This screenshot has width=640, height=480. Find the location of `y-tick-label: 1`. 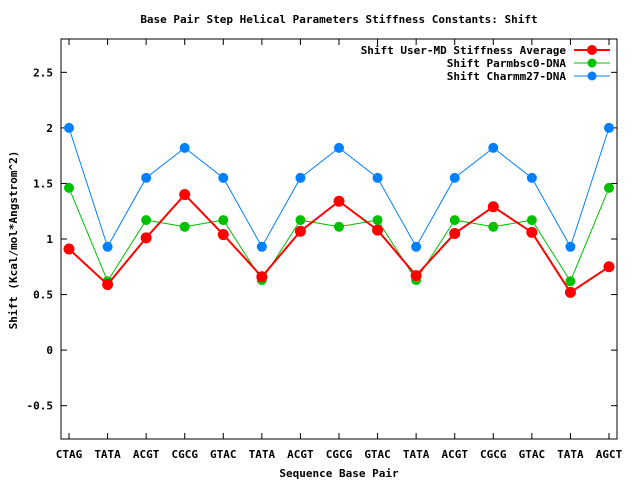

y-tick-label: 1 is located at coordinates (49, 239).